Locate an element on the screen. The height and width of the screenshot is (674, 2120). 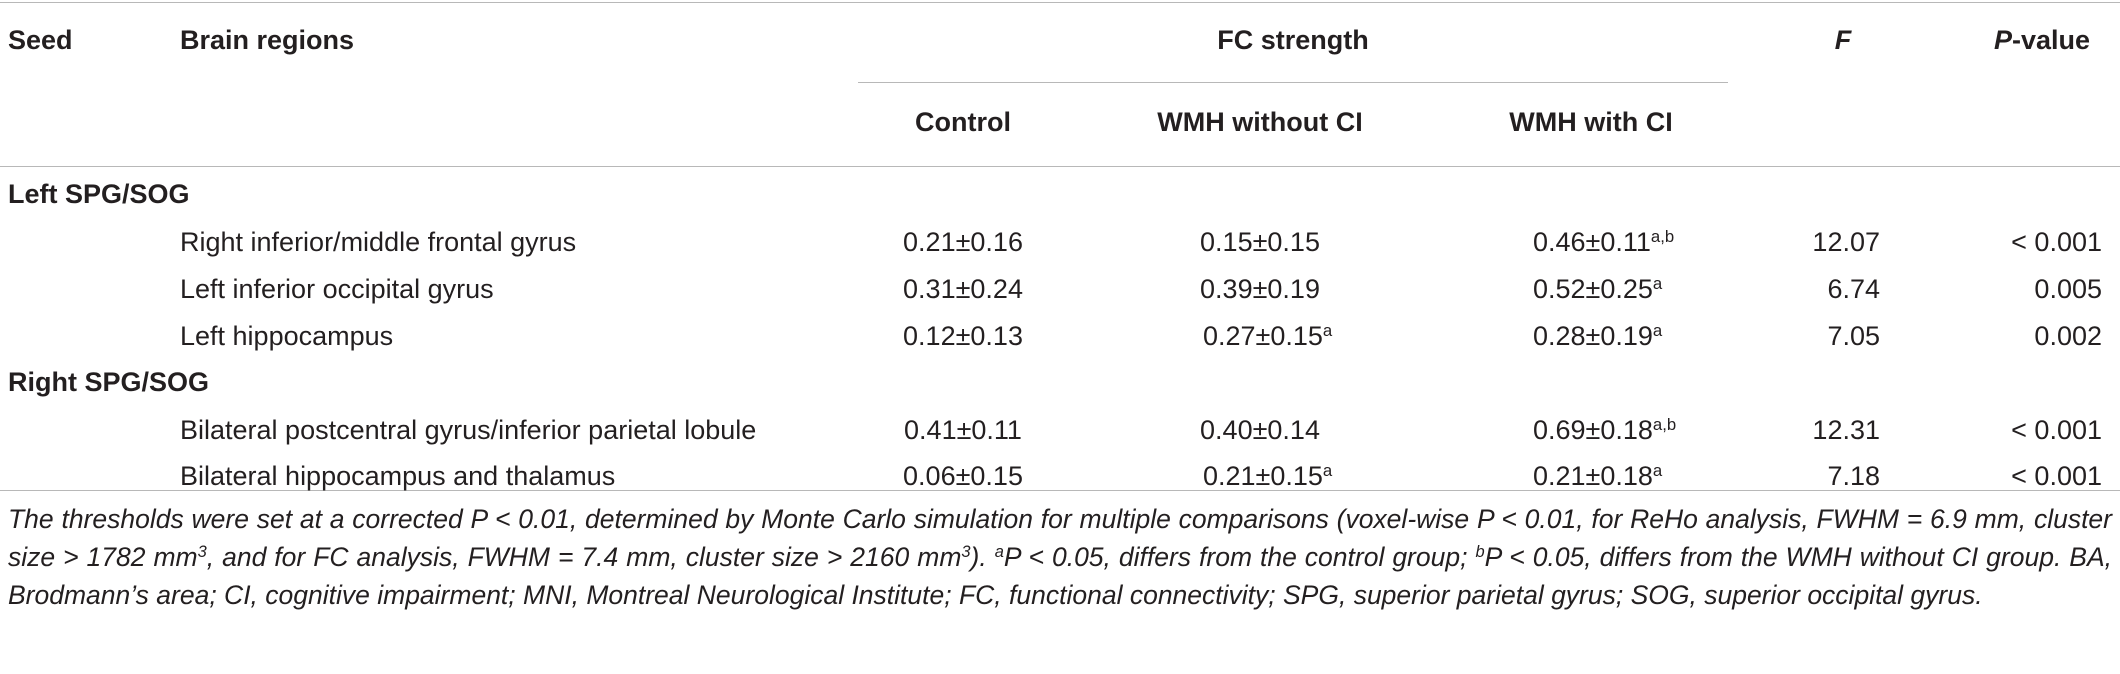
control-value: 0.21±0.16 is located at coordinates (963, 242).